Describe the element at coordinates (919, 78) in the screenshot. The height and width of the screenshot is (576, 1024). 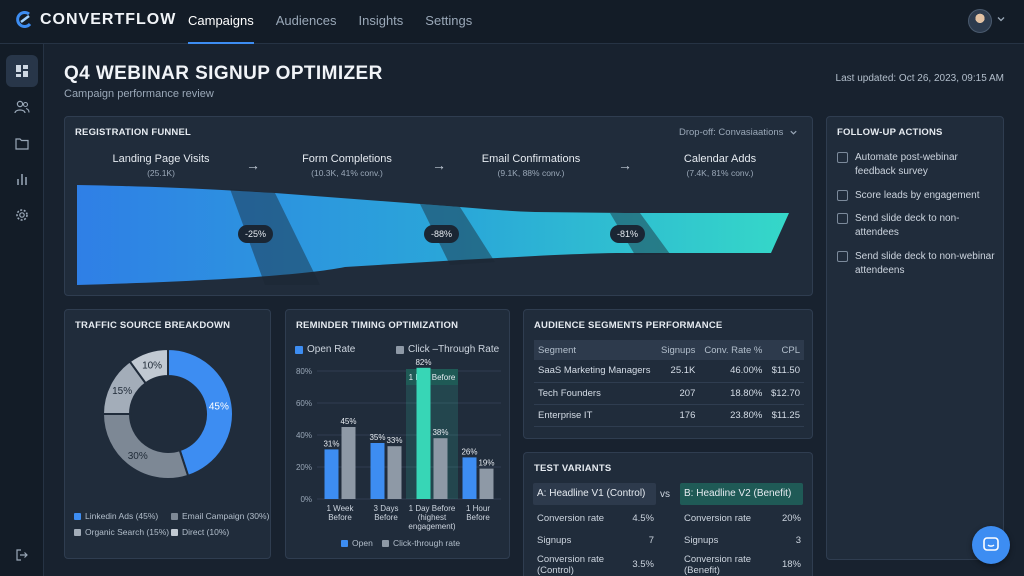
I see `last-updated-timestamp: Last updated: Oct 26, 2023, 09:15 AM` at that location.